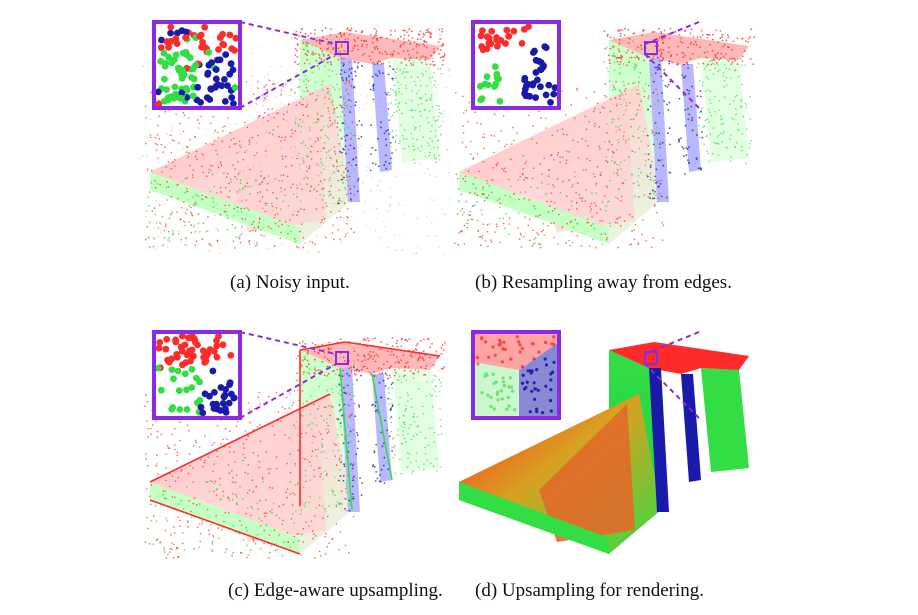 The width and height of the screenshot is (918, 615). What do you see at coordinates (335, 590) in the screenshot?
I see `caption-c: (c) Edge-aware upsampling.` at bounding box center [335, 590].